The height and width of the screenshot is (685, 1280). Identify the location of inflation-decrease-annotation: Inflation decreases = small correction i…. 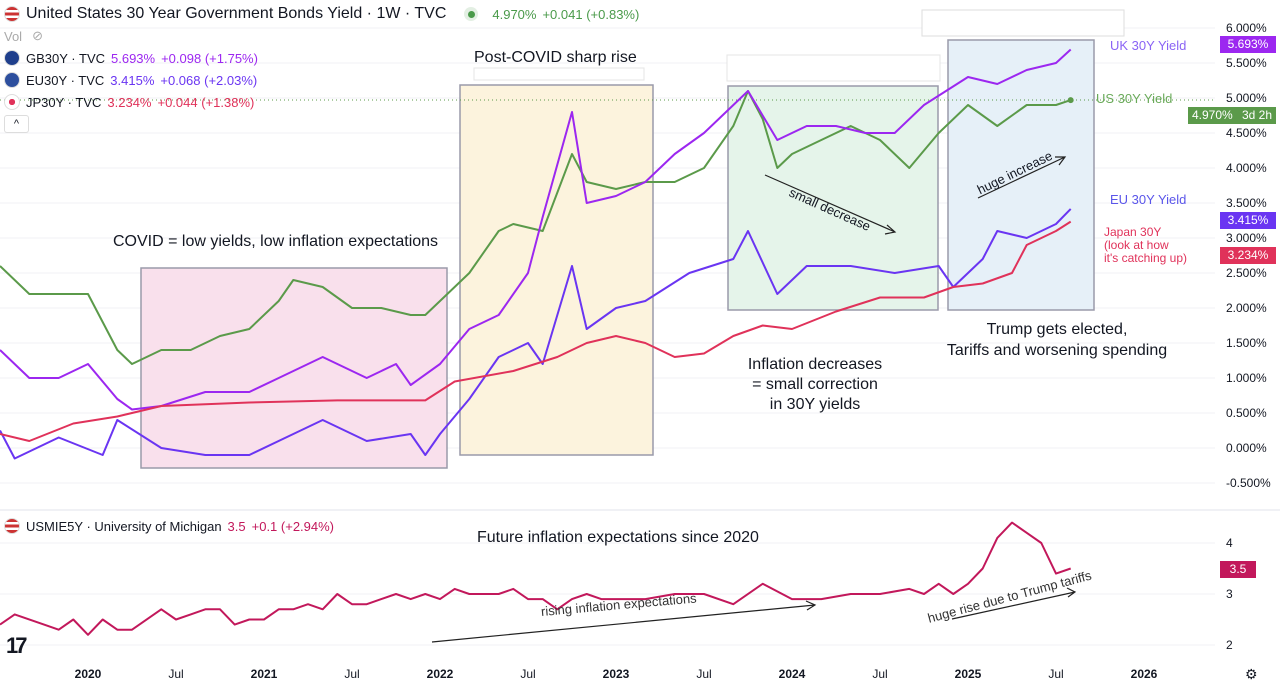
(815, 385).